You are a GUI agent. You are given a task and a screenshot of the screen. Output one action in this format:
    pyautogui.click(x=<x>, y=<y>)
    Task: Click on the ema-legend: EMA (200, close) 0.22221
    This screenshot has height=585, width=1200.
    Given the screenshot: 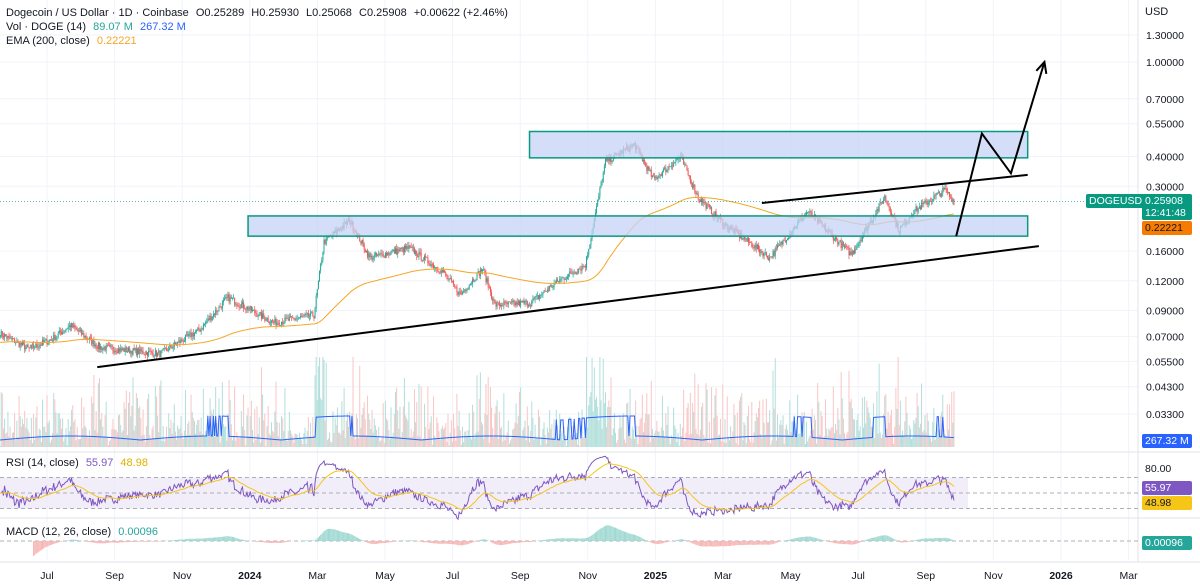 What is the action you would take?
    pyautogui.click(x=73, y=41)
    